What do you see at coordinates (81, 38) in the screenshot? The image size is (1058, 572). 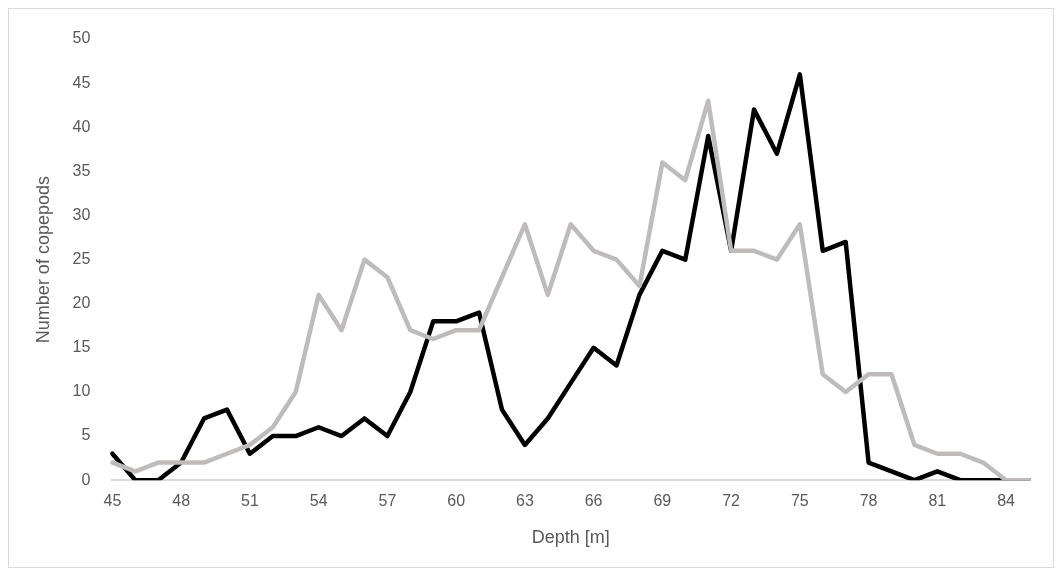 I see `y-tick-label: 50` at bounding box center [81, 38].